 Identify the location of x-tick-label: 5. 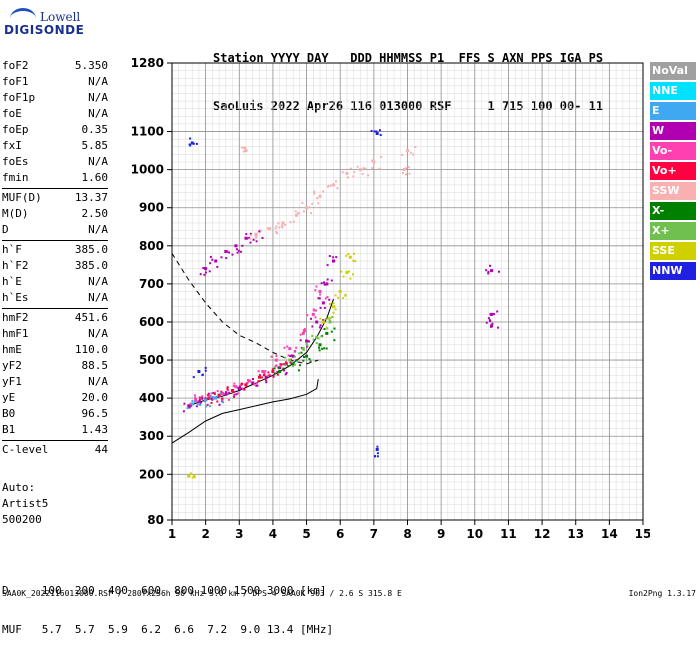
(306, 534).